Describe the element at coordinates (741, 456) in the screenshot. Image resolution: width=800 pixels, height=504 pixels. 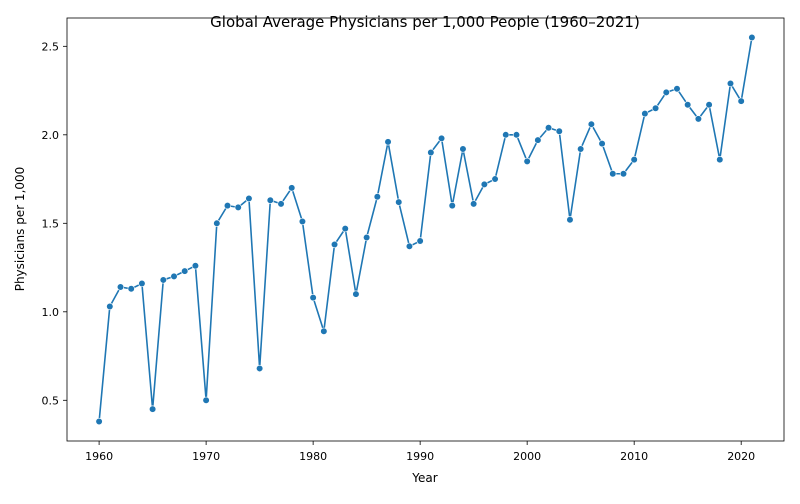
I see `x-tick-label: 2020` at that location.